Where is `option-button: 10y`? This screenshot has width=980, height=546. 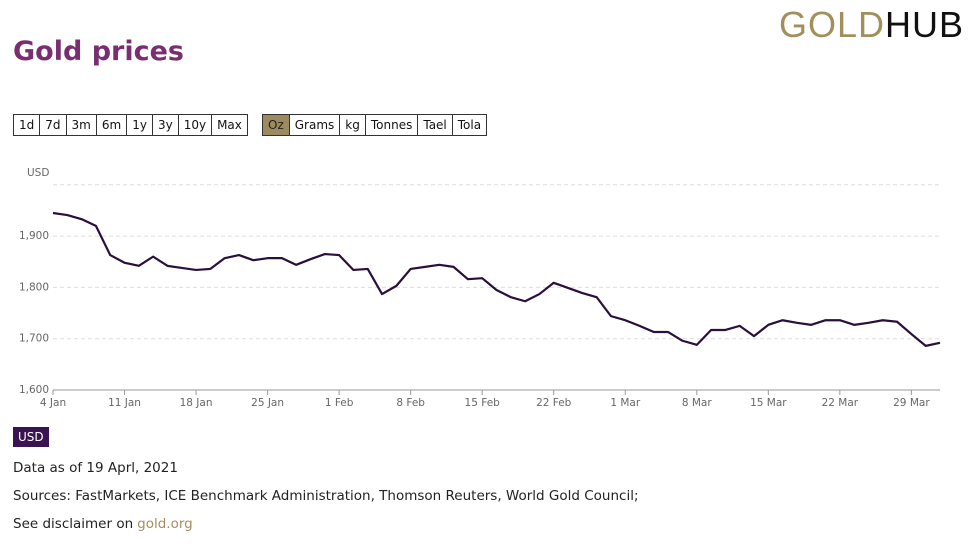 option-button: 10y is located at coordinates (195, 125).